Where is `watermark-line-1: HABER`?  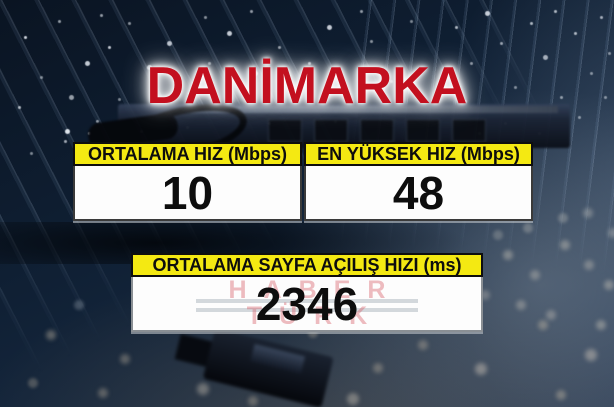
watermark-line-1: HABER is located at coordinates (315, 290).